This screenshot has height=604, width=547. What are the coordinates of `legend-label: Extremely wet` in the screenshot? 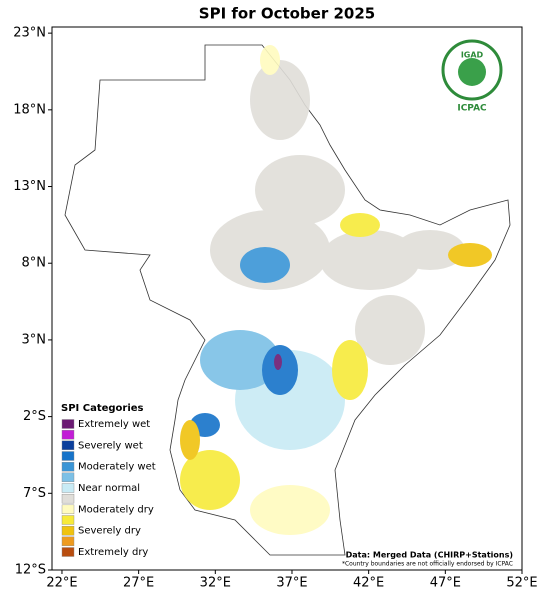 It's located at (114, 424).